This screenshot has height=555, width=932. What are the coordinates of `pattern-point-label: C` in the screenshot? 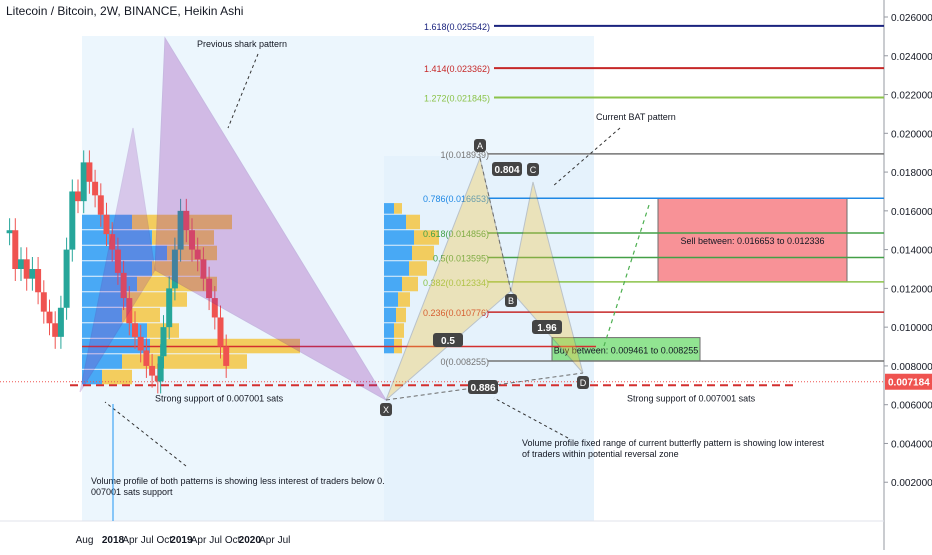 It's located at (533, 170).